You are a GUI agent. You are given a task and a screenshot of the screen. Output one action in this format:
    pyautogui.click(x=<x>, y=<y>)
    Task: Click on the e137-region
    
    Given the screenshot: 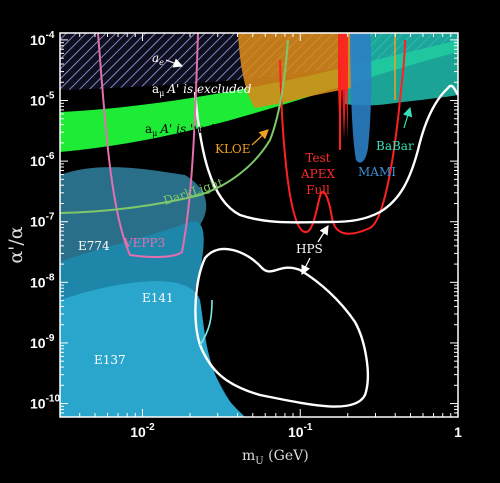 What is the action you would take?
    pyautogui.click(x=152, y=349)
    